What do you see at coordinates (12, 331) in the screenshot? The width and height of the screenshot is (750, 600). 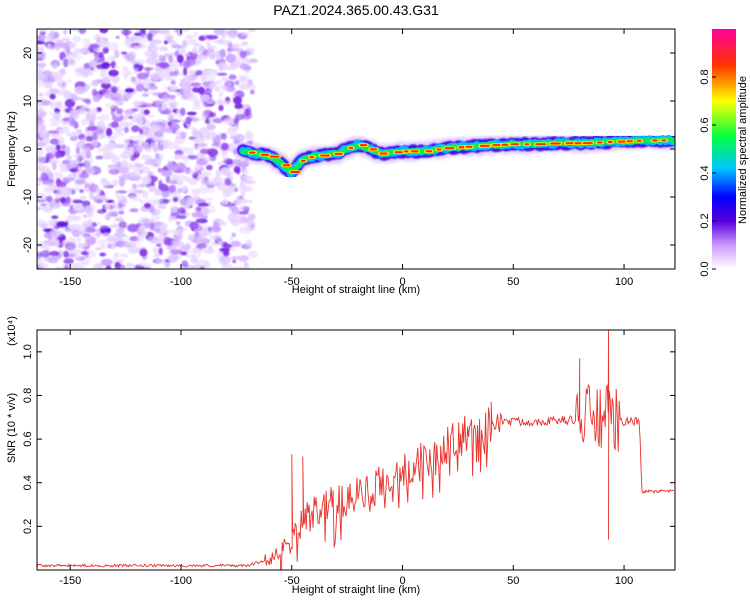 I see `snr-y-multiplier: (x10⁴)` at bounding box center [12, 331].